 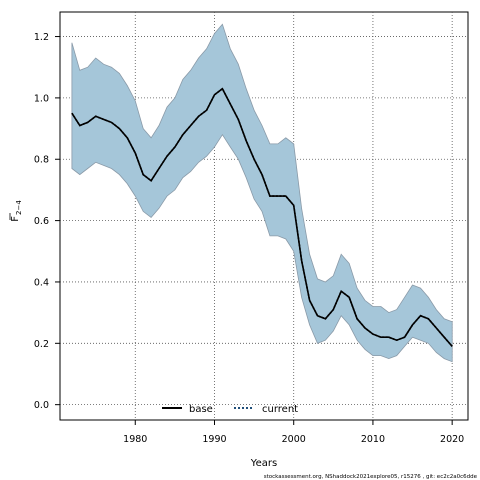 I want to click on x-tick-label: 1980, so click(x=135, y=439).